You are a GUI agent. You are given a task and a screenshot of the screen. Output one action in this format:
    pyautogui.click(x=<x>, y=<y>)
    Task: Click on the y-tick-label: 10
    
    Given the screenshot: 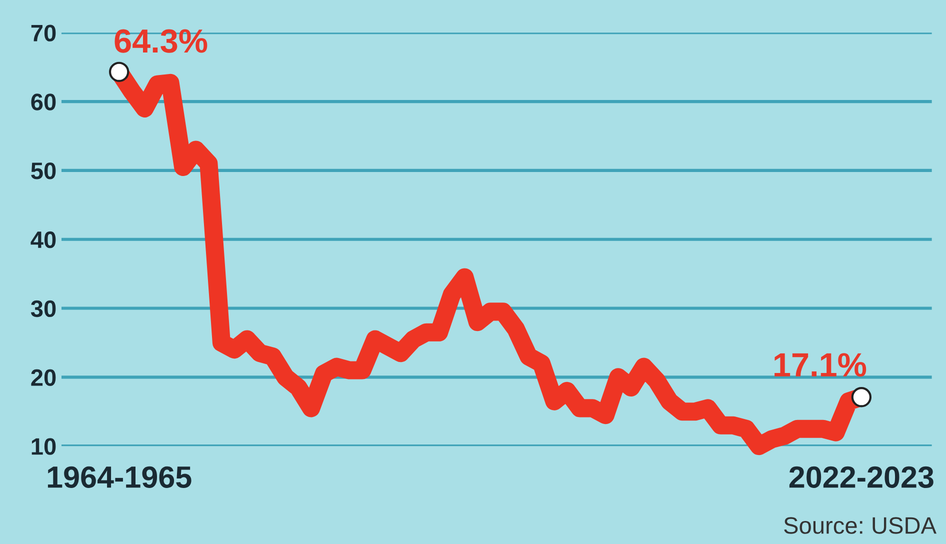 What is the action you would take?
    pyautogui.click(x=44, y=446)
    